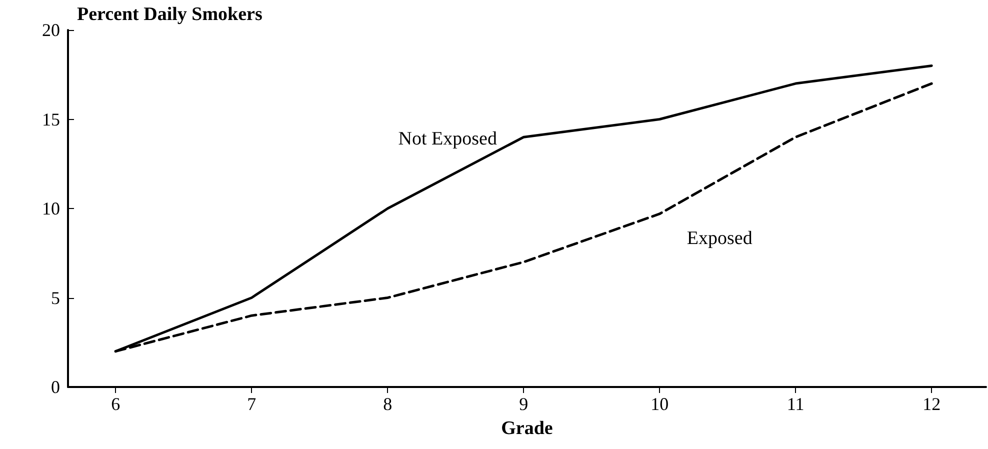 The image size is (988, 449). What do you see at coordinates (55, 387) in the screenshot?
I see `y-tick-label: 0` at bounding box center [55, 387].